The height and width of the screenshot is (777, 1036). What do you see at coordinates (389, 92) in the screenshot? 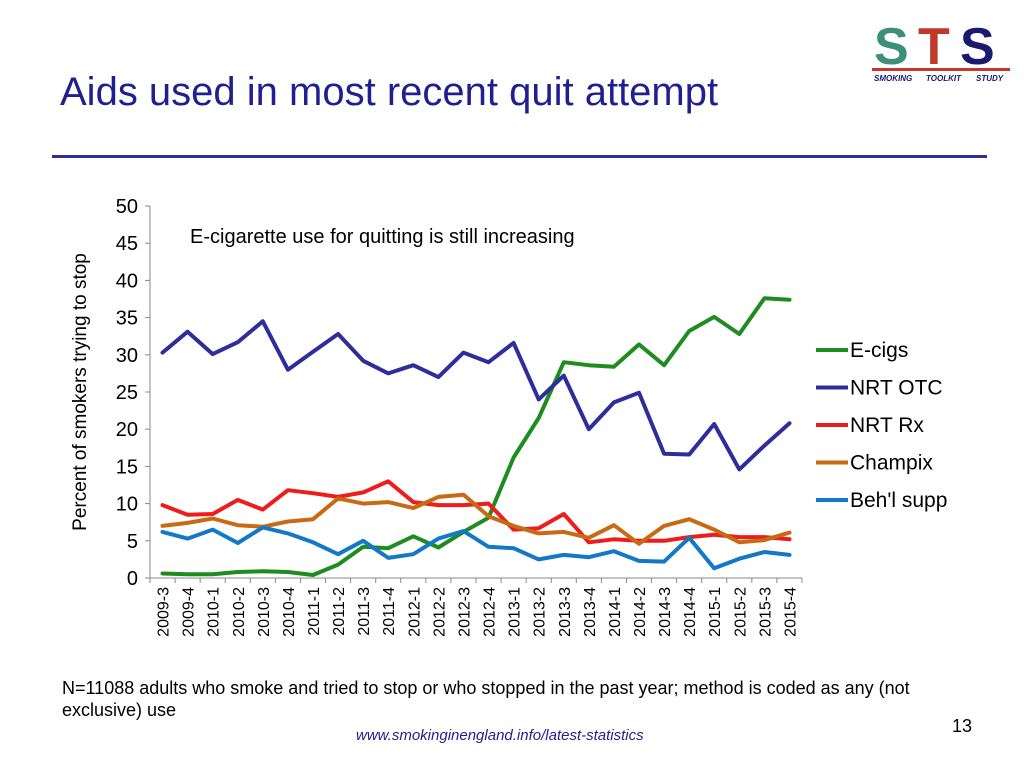
I see `slide-title: Aids used in most recent quit attempt` at bounding box center [389, 92].